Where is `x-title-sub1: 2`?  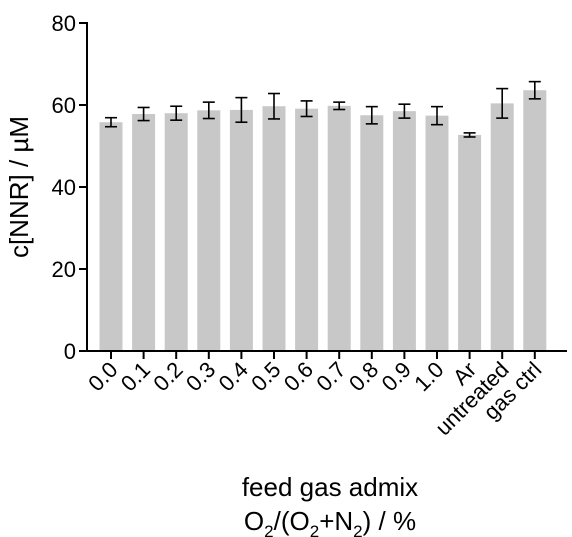 x-title-sub1: 2 is located at coordinates (268, 529).